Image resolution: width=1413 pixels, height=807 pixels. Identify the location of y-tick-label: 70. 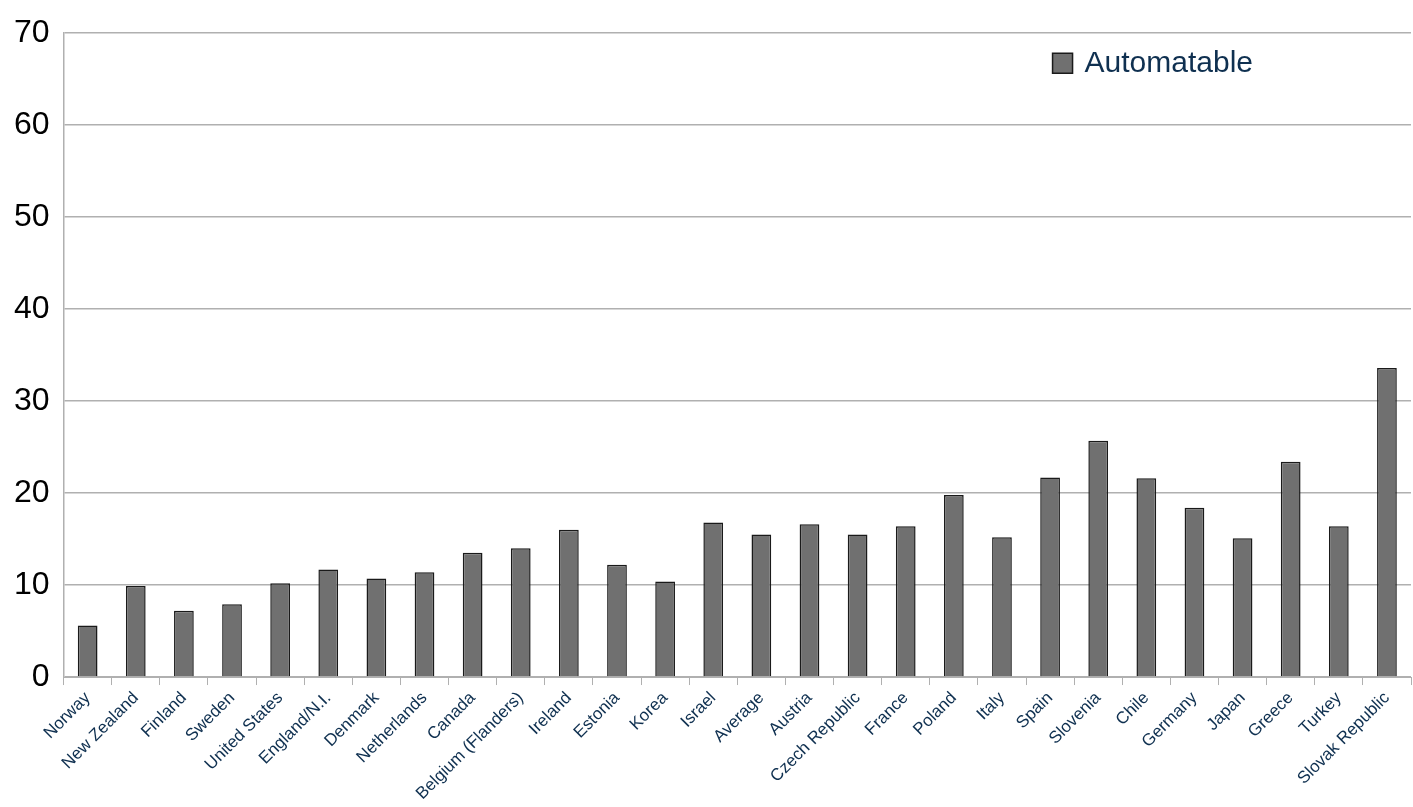
(32, 31).